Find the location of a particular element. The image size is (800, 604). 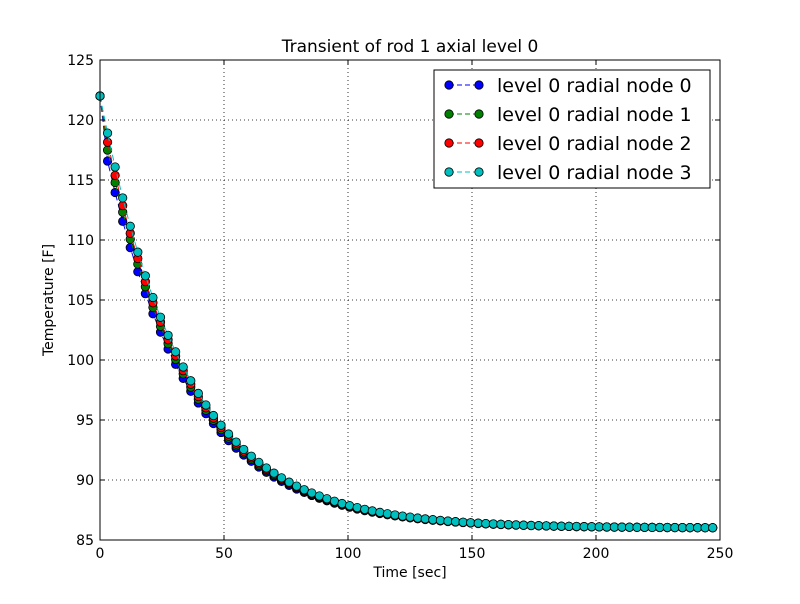

x-tick-label: 250 is located at coordinates (720, 554).